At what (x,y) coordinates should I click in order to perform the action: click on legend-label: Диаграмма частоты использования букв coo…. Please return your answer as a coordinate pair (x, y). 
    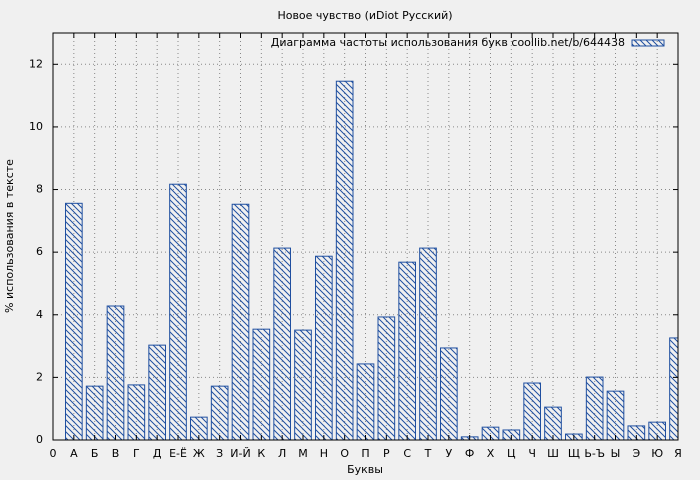
    Looking at the image, I should click on (448, 42).